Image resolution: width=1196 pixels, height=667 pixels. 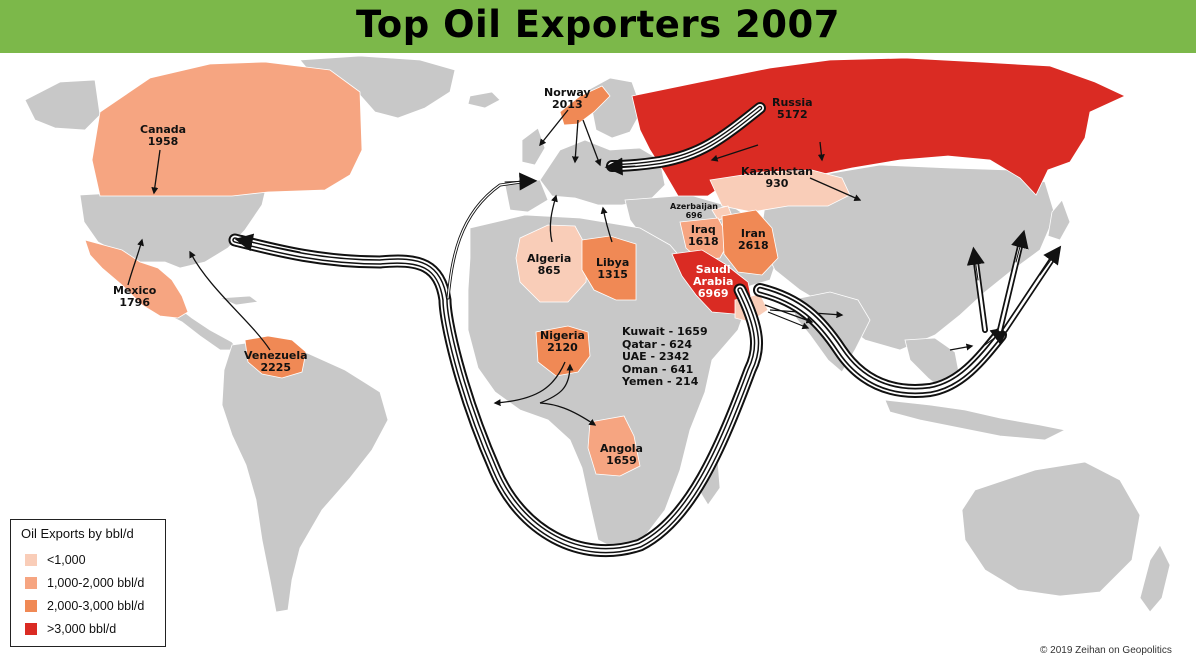 I want to click on region-nigeria, so click(x=563, y=351).